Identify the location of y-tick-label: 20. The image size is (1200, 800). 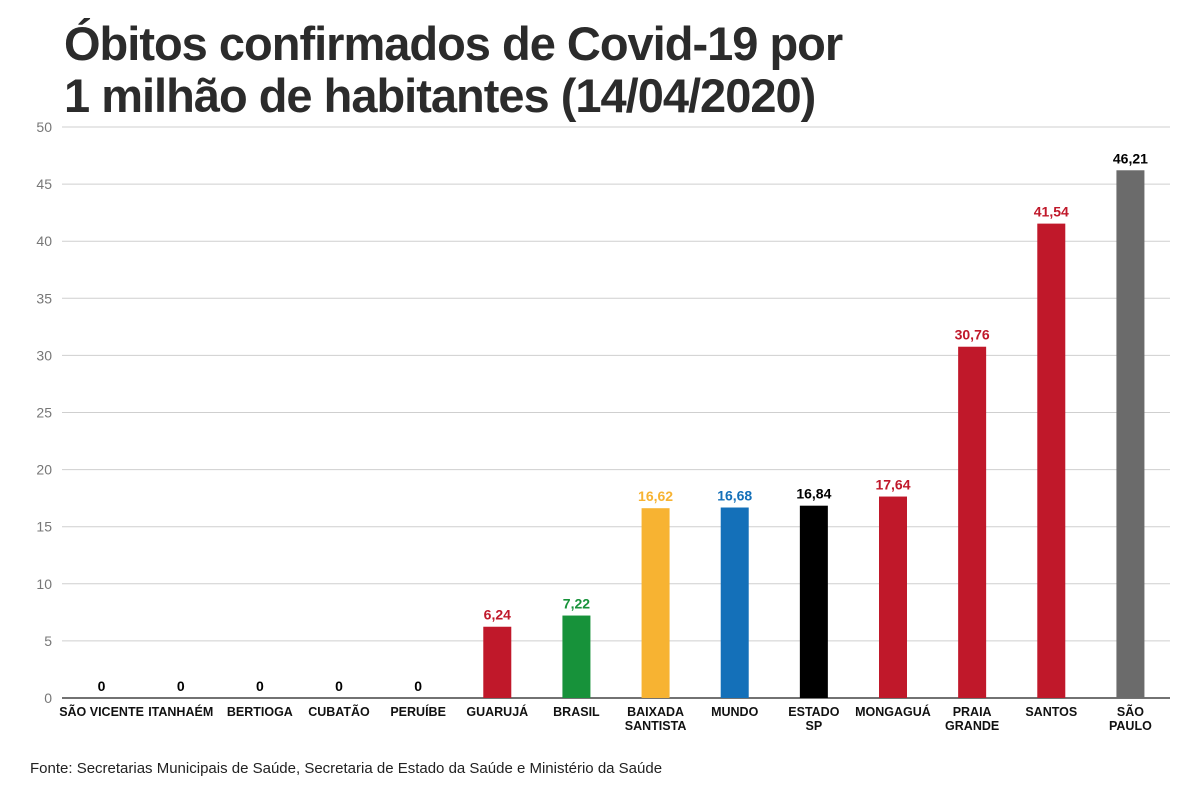
(44, 470).